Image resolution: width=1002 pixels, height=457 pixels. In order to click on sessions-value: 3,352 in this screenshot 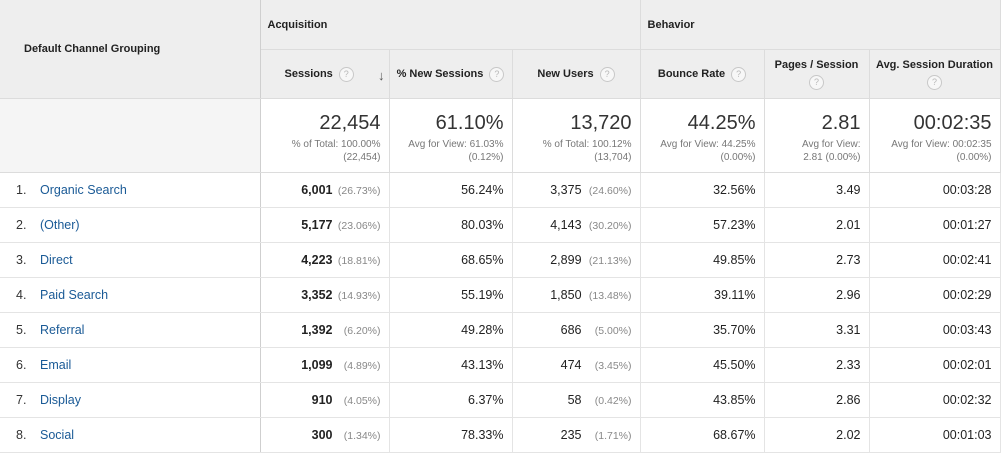, I will do `click(317, 295)`.